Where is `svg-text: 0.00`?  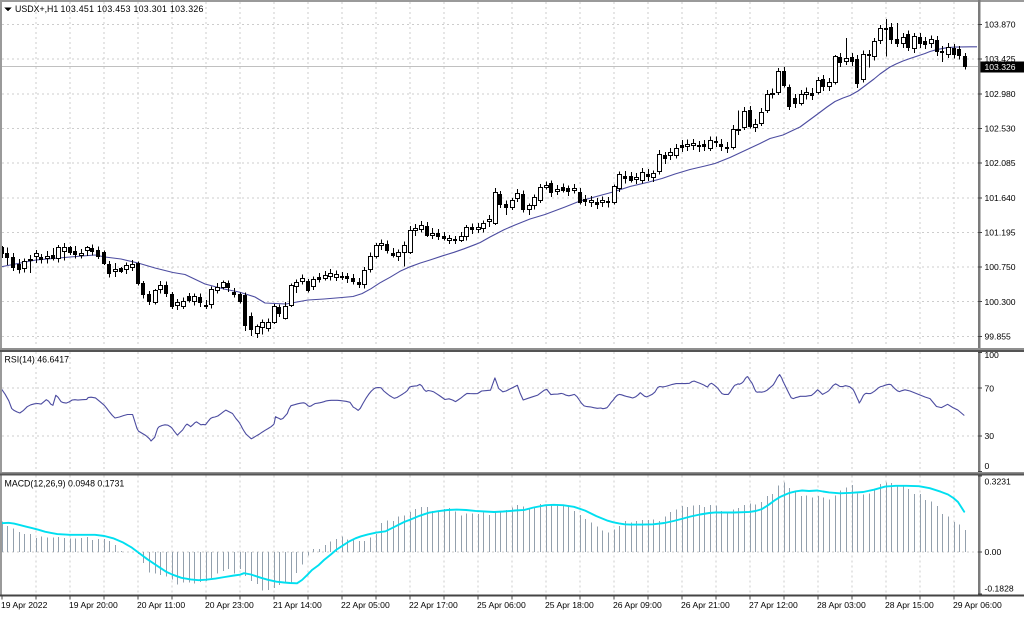
svg-text: 0.00 is located at coordinates (993, 552).